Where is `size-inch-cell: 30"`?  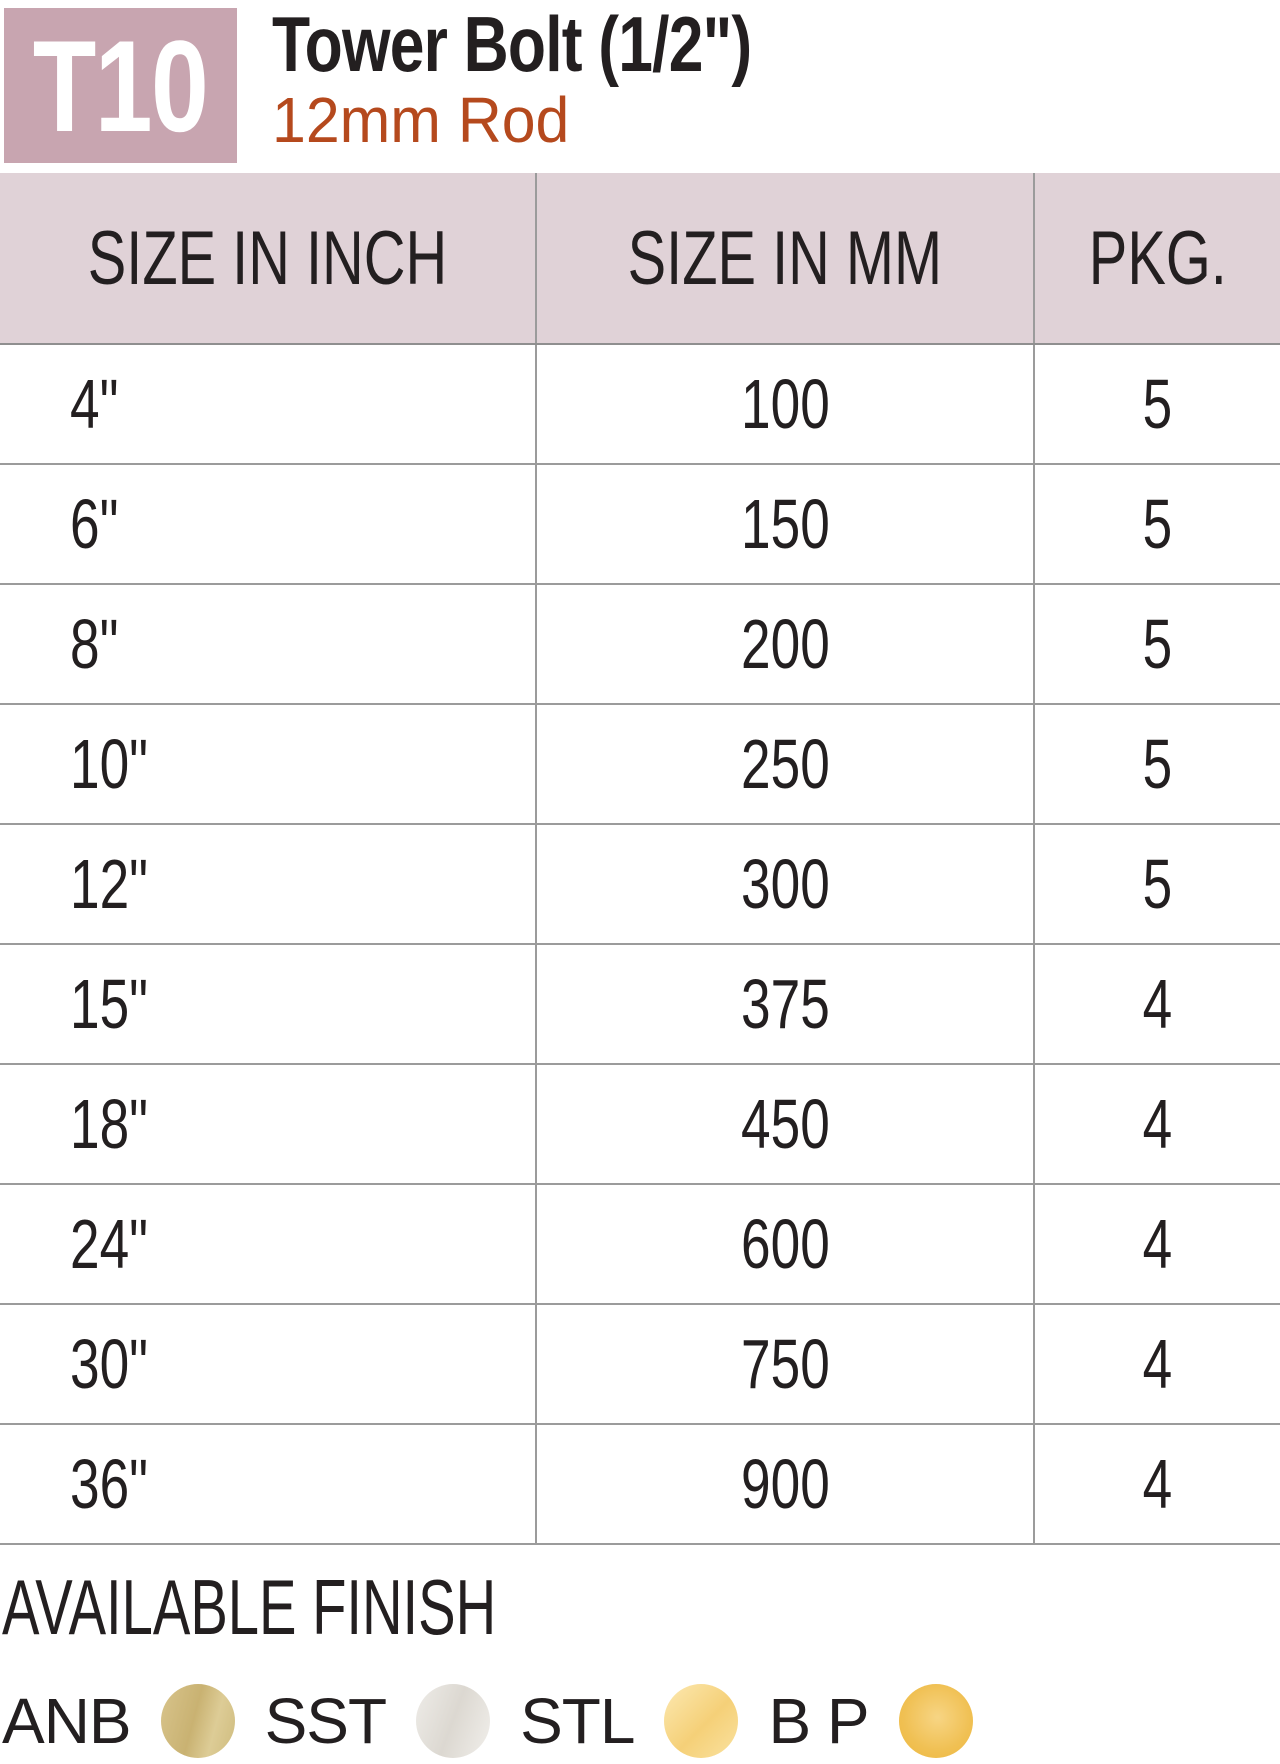 size-inch-cell: 30" is located at coordinates (109, 1364).